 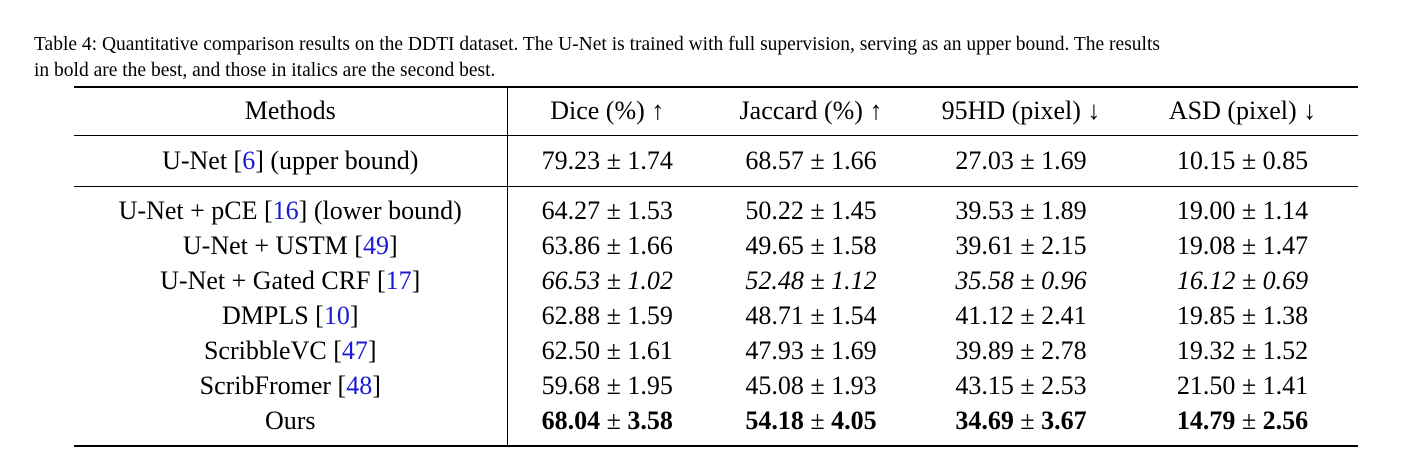 I want to click on citation-link: 10, so click(x=336, y=315).